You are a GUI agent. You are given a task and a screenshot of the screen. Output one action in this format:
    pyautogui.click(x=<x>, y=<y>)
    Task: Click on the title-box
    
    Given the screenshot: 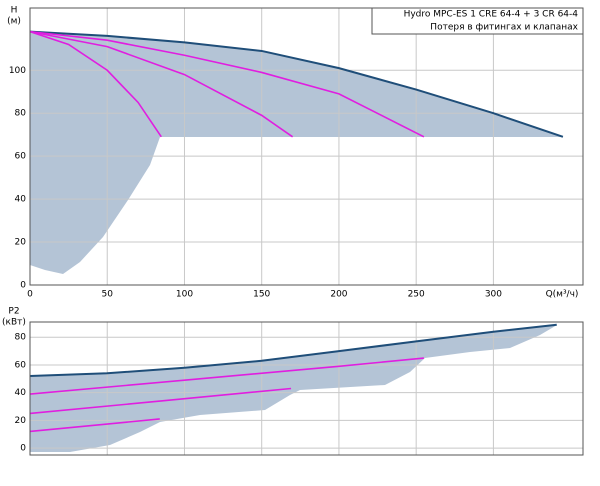 What is the action you would take?
    pyautogui.click(x=477, y=21)
    